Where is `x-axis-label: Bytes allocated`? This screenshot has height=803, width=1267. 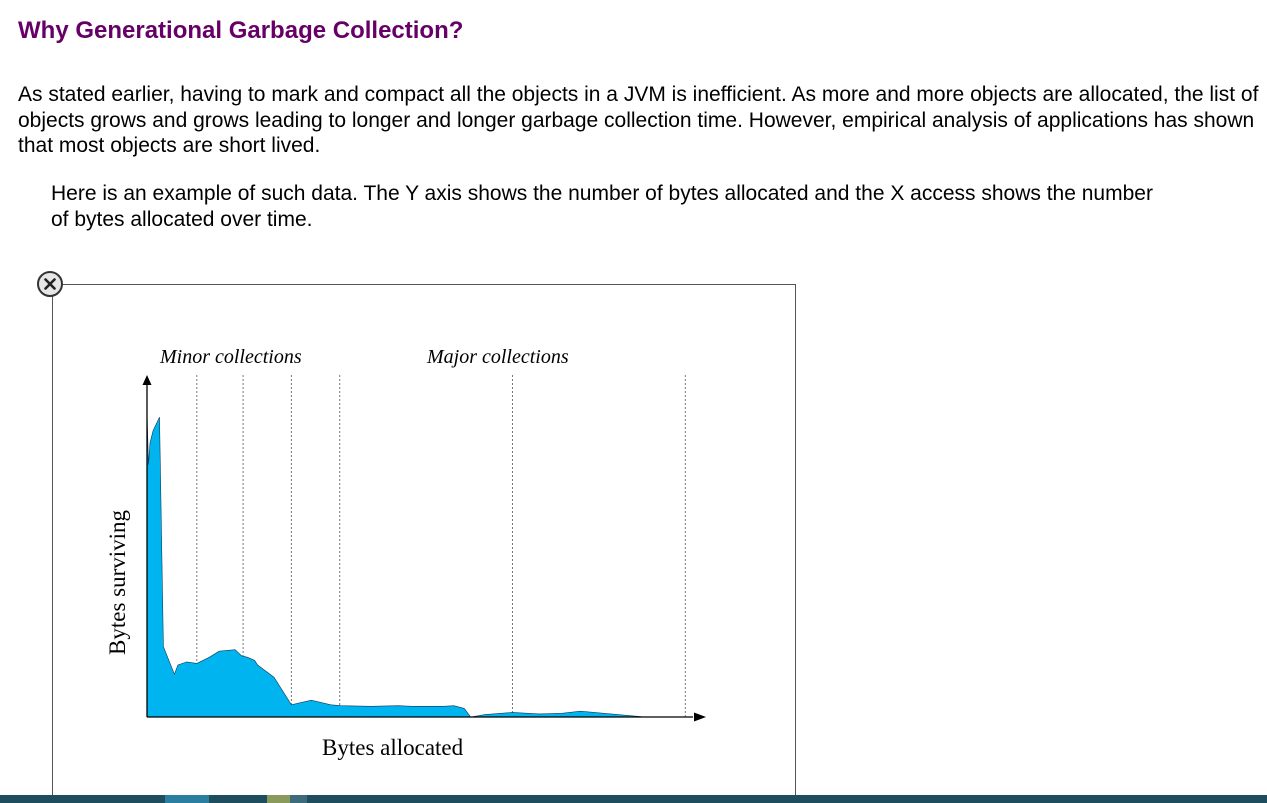
x-axis-label: Bytes allocated is located at coordinates (393, 747).